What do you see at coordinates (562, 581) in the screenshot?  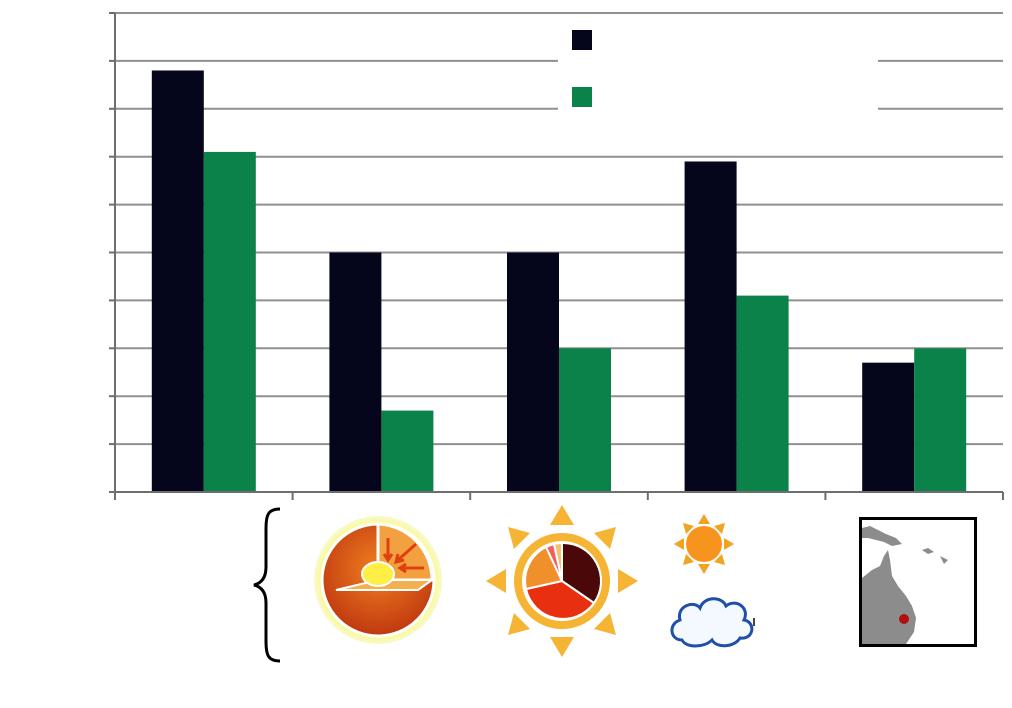 I see `sun-pie-icon` at bounding box center [562, 581].